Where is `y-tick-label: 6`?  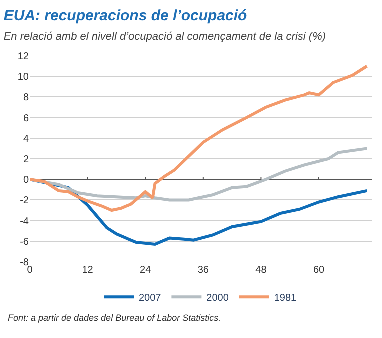 y-tick-label: 6 is located at coordinates (26, 118).